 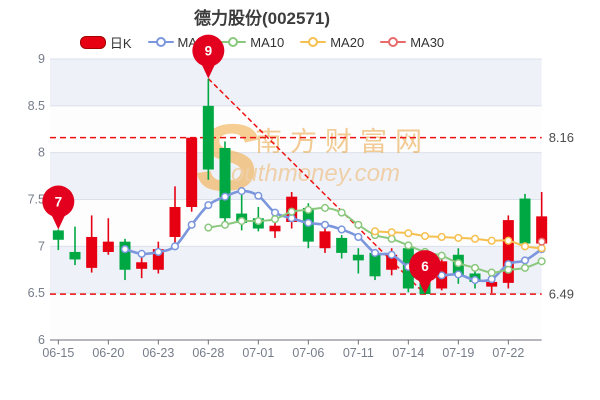 I want to click on x-axis-label: 06-15, so click(x=58, y=353).